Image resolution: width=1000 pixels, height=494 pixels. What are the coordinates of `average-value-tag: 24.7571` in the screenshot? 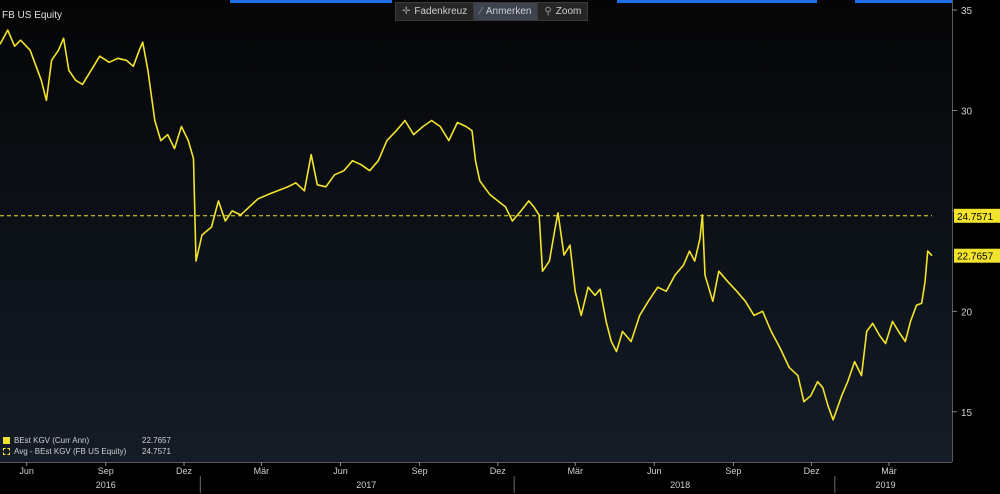 It's located at (975, 217).